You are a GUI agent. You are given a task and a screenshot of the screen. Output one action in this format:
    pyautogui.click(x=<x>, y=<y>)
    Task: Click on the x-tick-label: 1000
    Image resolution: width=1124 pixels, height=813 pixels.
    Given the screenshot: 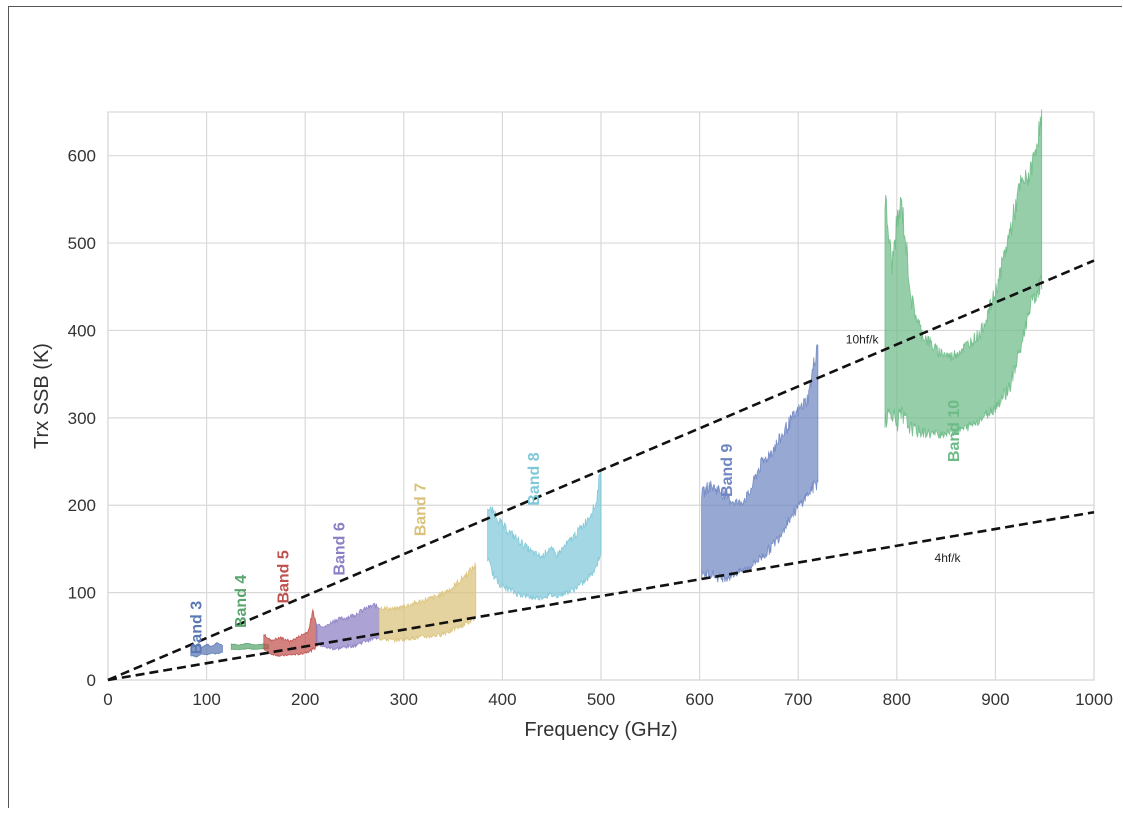 What is the action you would take?
    pyautogui.click(x=1094, y=699)
    